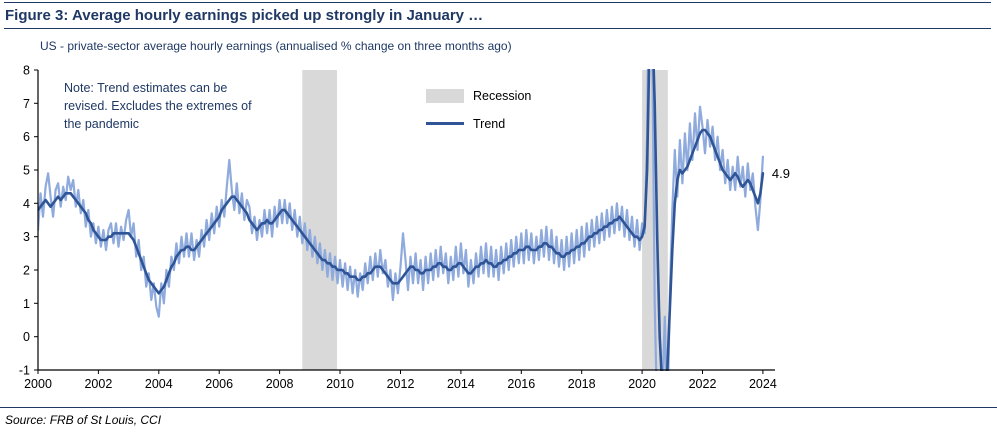  What do you see at coordinates (497, 2) in the screenshot?
I see `title-top-divider` at bounding box center [497, 2].